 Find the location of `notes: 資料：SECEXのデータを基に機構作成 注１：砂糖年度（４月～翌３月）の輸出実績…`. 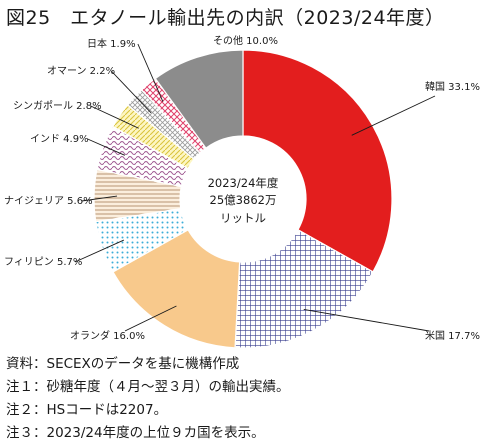

notes: 資料：SECEXのデータを基に機構作成 注１：砂糖年度（４月～翌３月）の輸出実績… is located at coordinates (148, 399).